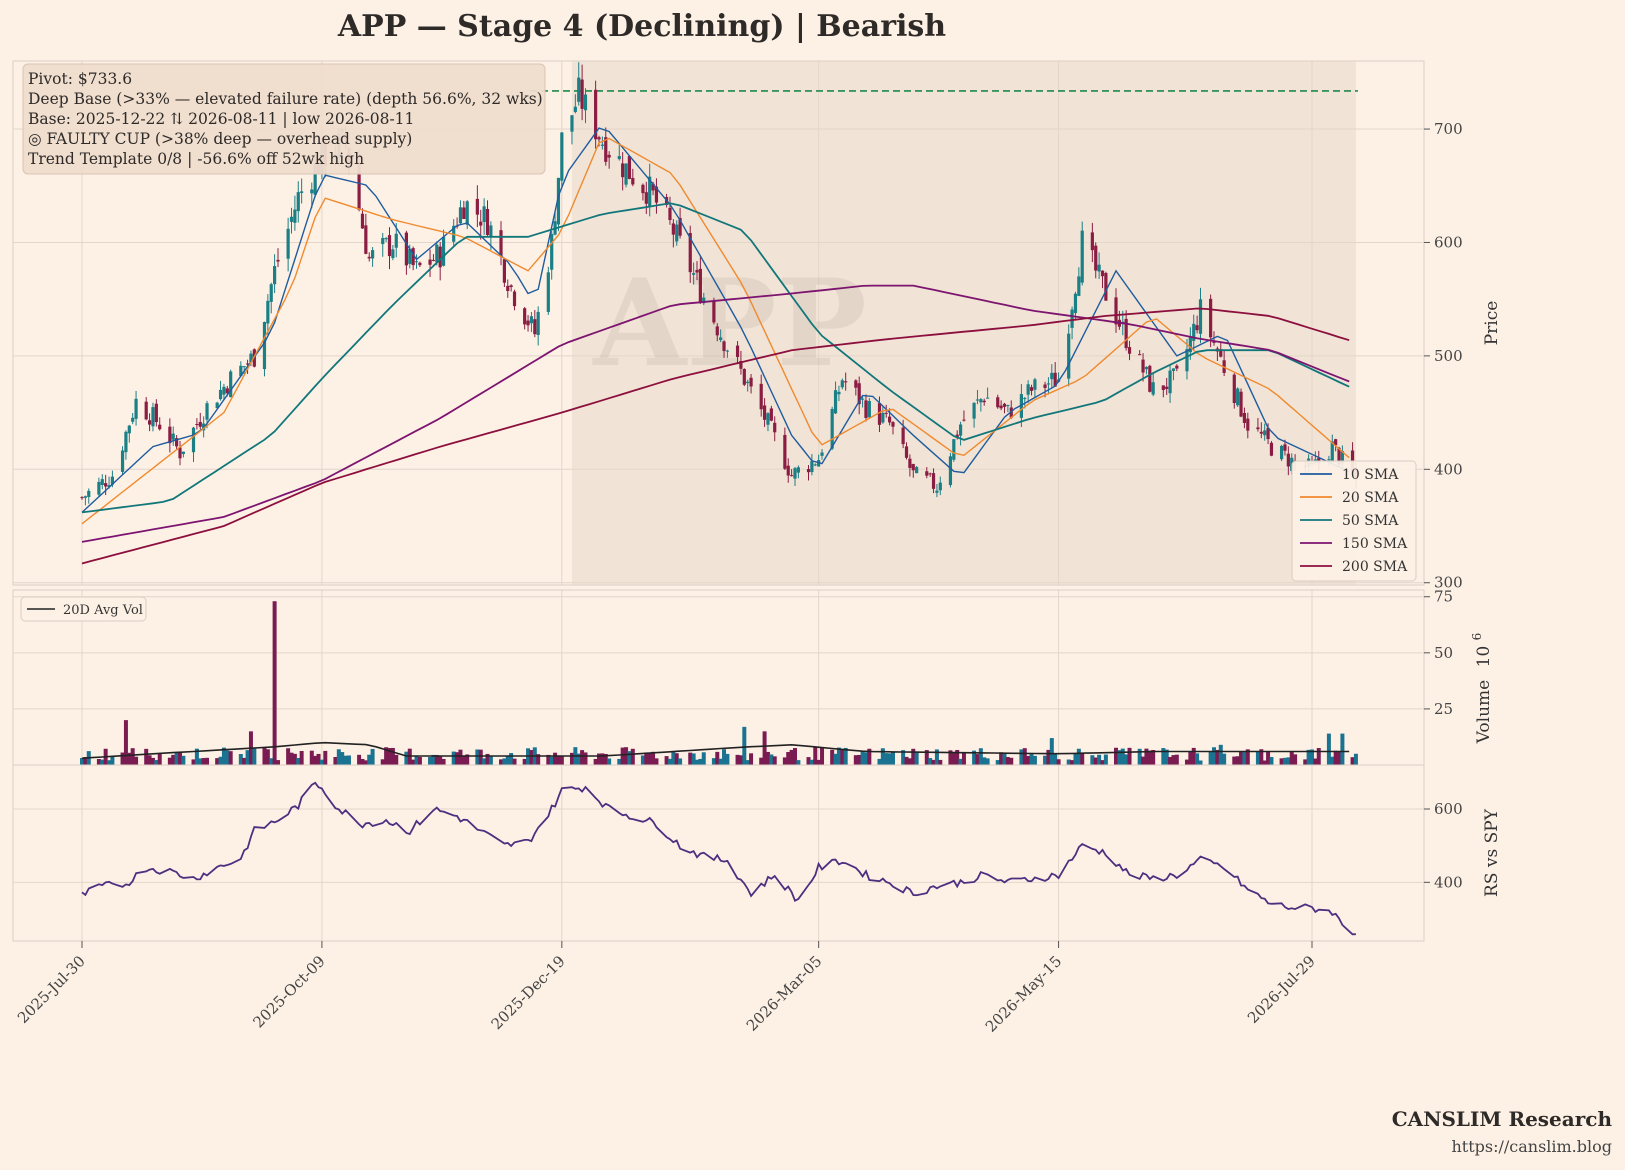 The image size is (1625, 1170). Describe the element at coordinates (83, 609) in the screenshot. I see `volume-legend: 20D Avg Vol` at that location.